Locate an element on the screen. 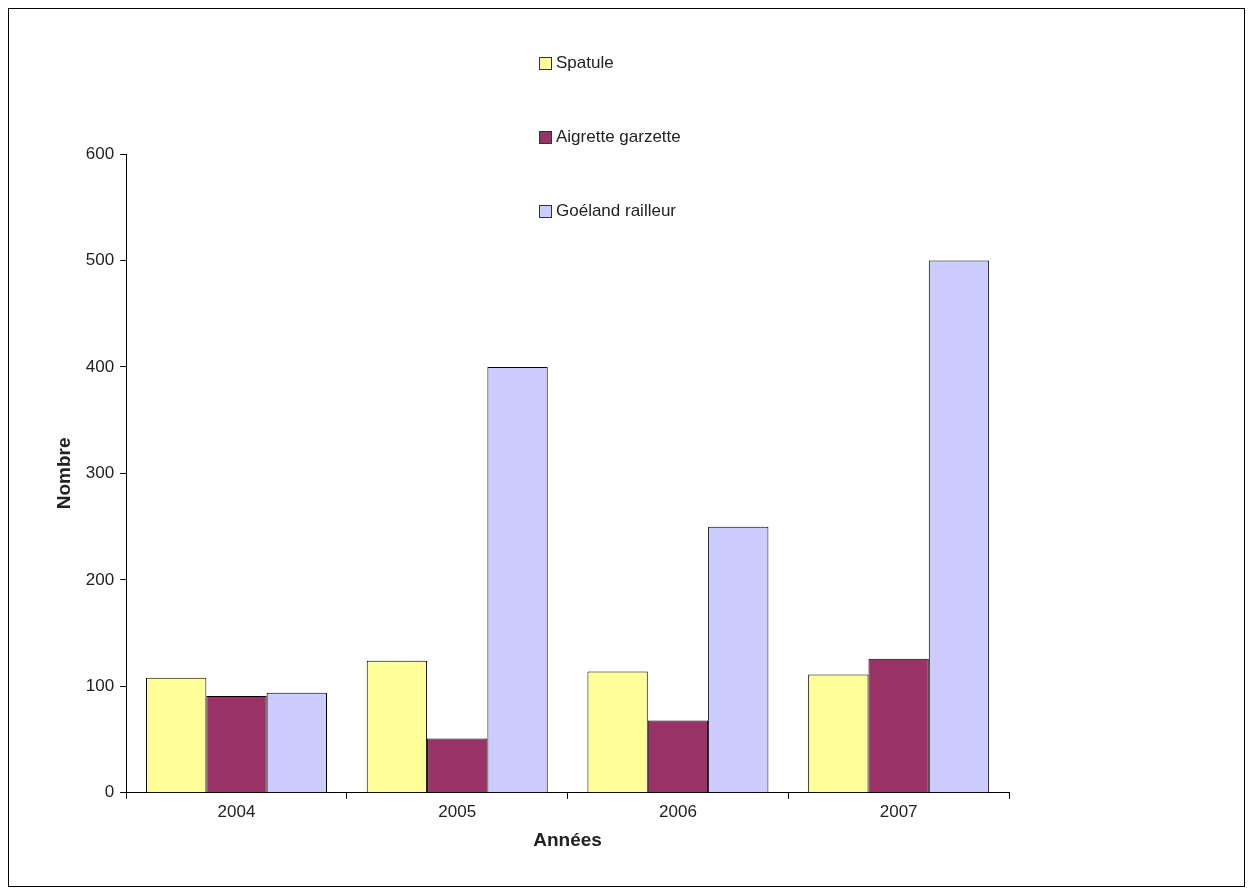 This screenshot has width=1253, height=895. x-tick-label: 2004 is located at coordinates (236, 811).